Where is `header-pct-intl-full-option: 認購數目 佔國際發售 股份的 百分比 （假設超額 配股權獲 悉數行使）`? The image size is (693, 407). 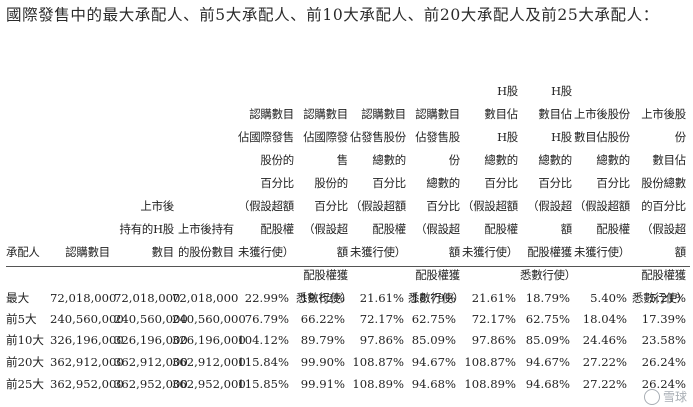 header-pct-intl-full-option: 認購數目 佔國際發售 股份的 百分比 （假設超額 配股權獲 悉數行使） is located at coordinates (324, 206).